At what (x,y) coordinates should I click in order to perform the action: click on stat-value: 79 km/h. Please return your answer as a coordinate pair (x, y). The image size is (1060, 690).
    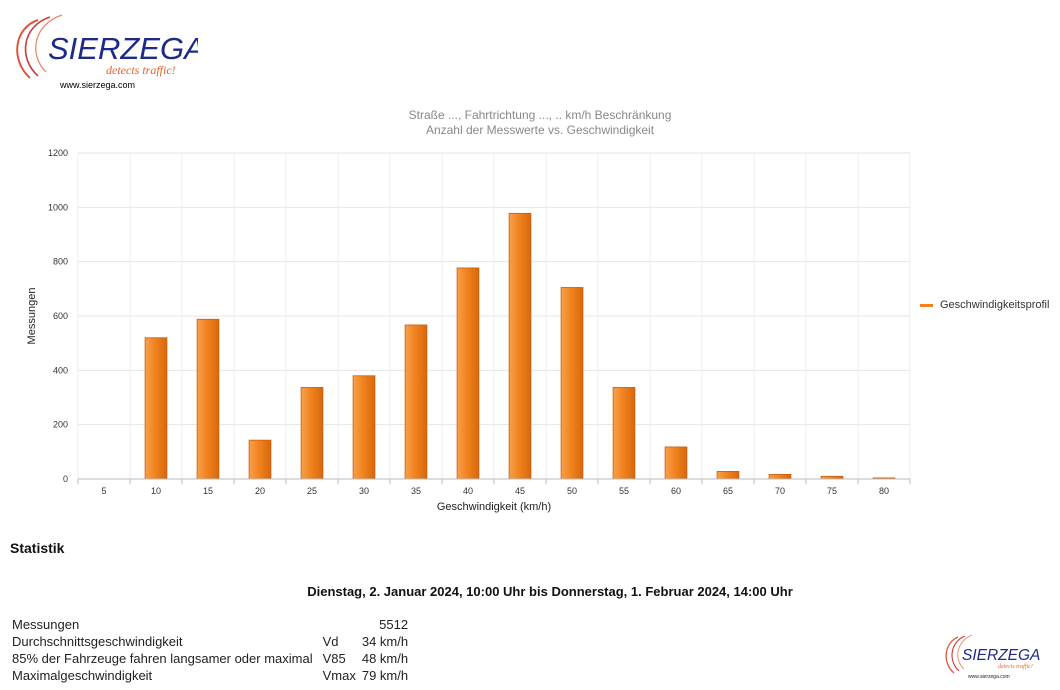
    Looking at the image, I should click on (385, 675).